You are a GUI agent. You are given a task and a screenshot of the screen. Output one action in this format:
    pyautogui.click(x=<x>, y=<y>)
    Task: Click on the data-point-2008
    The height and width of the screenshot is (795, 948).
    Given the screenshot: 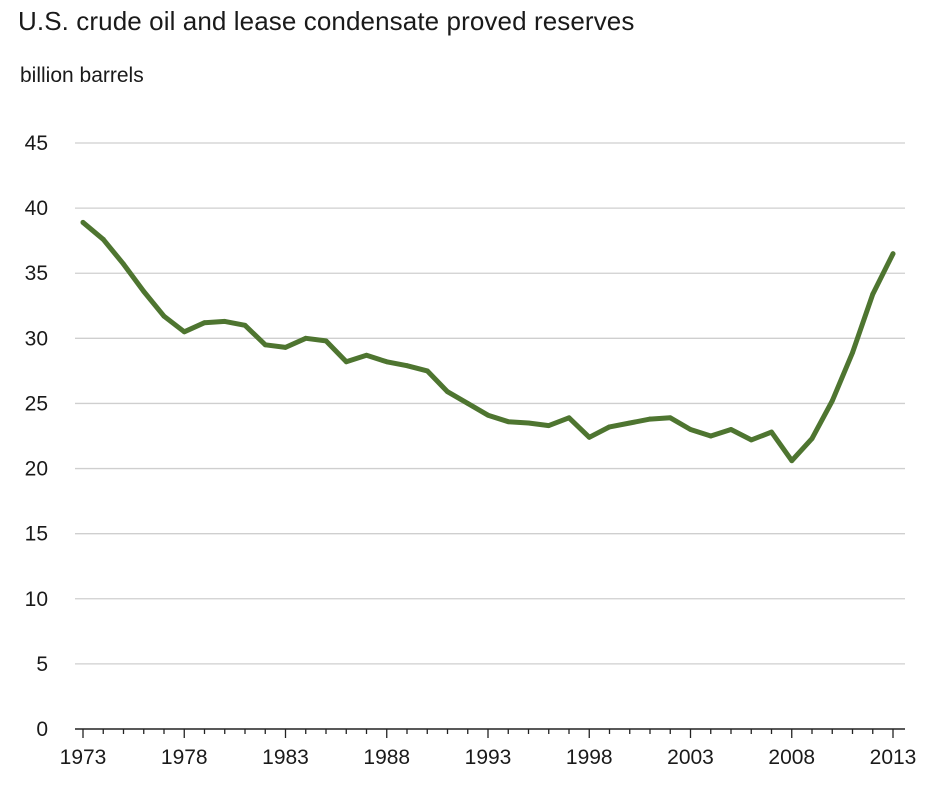 What is the action you would take?
    pyautogui.click(x=792, y=461)
    